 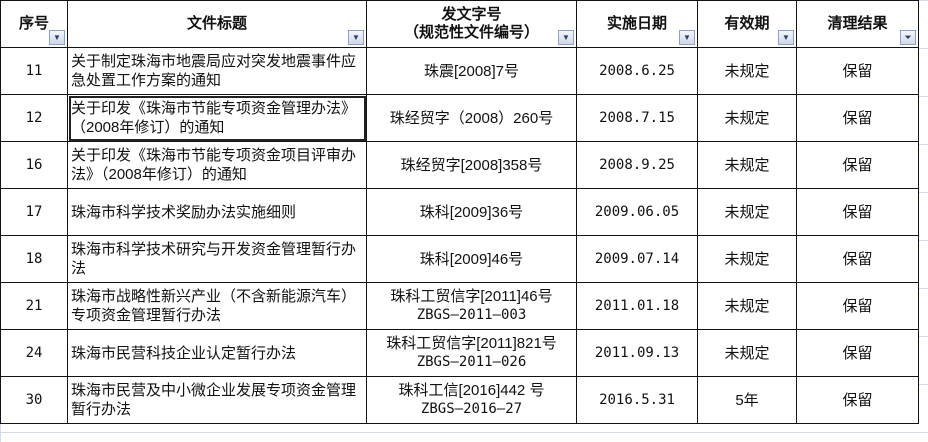 I want to click on cell-docno: 珠震[2008]7号, so click(x=471, y=71).